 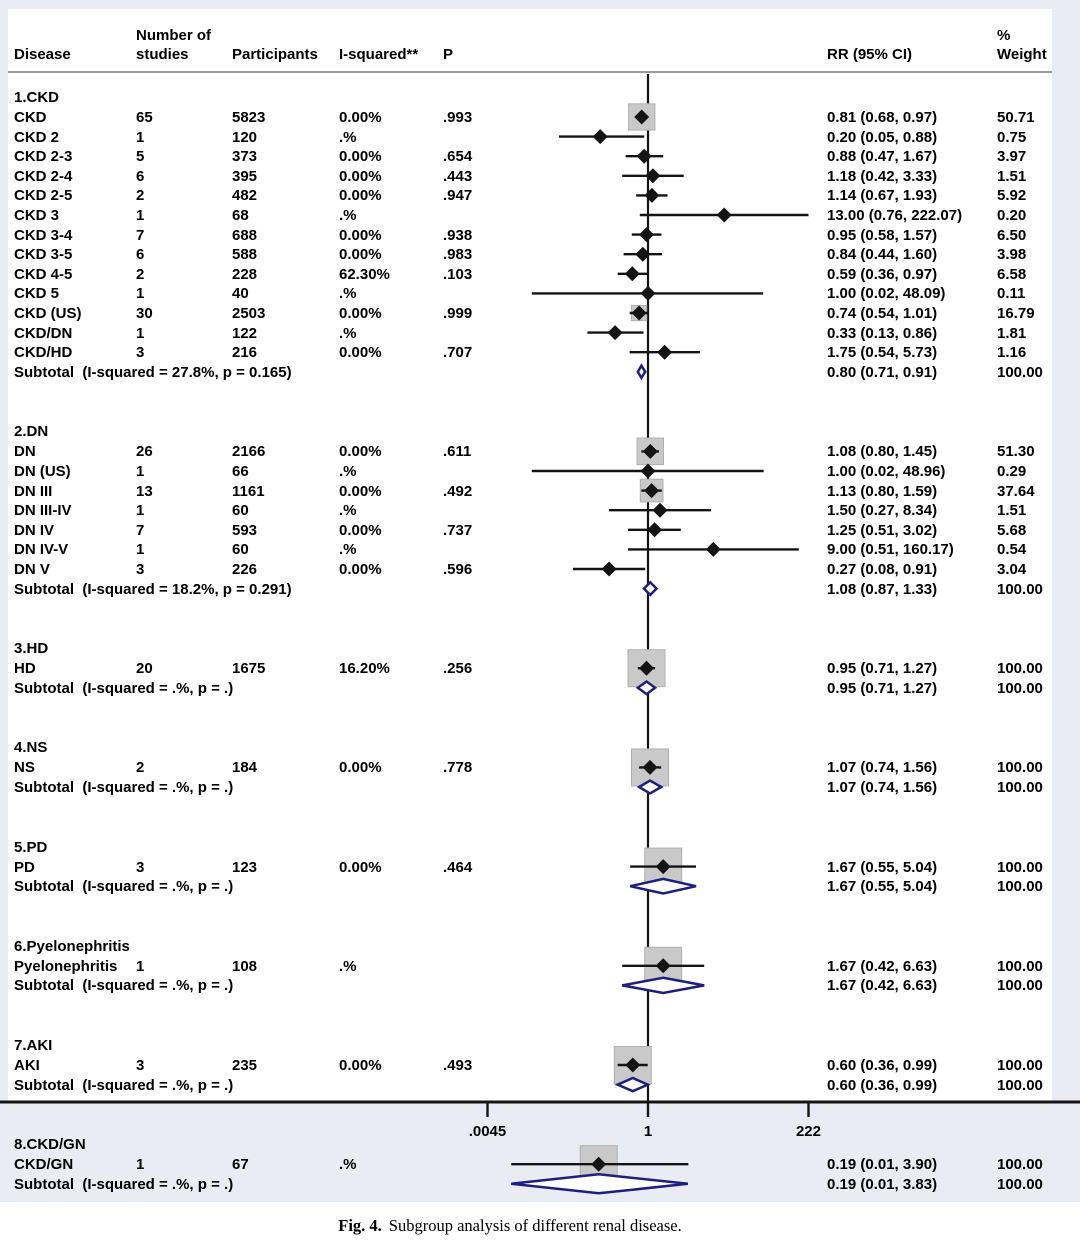 What do you see at coordinates (173, 35) in the screenshot?
I see `col-header-studies-line1: Number of` at bounding box center [173, 35].